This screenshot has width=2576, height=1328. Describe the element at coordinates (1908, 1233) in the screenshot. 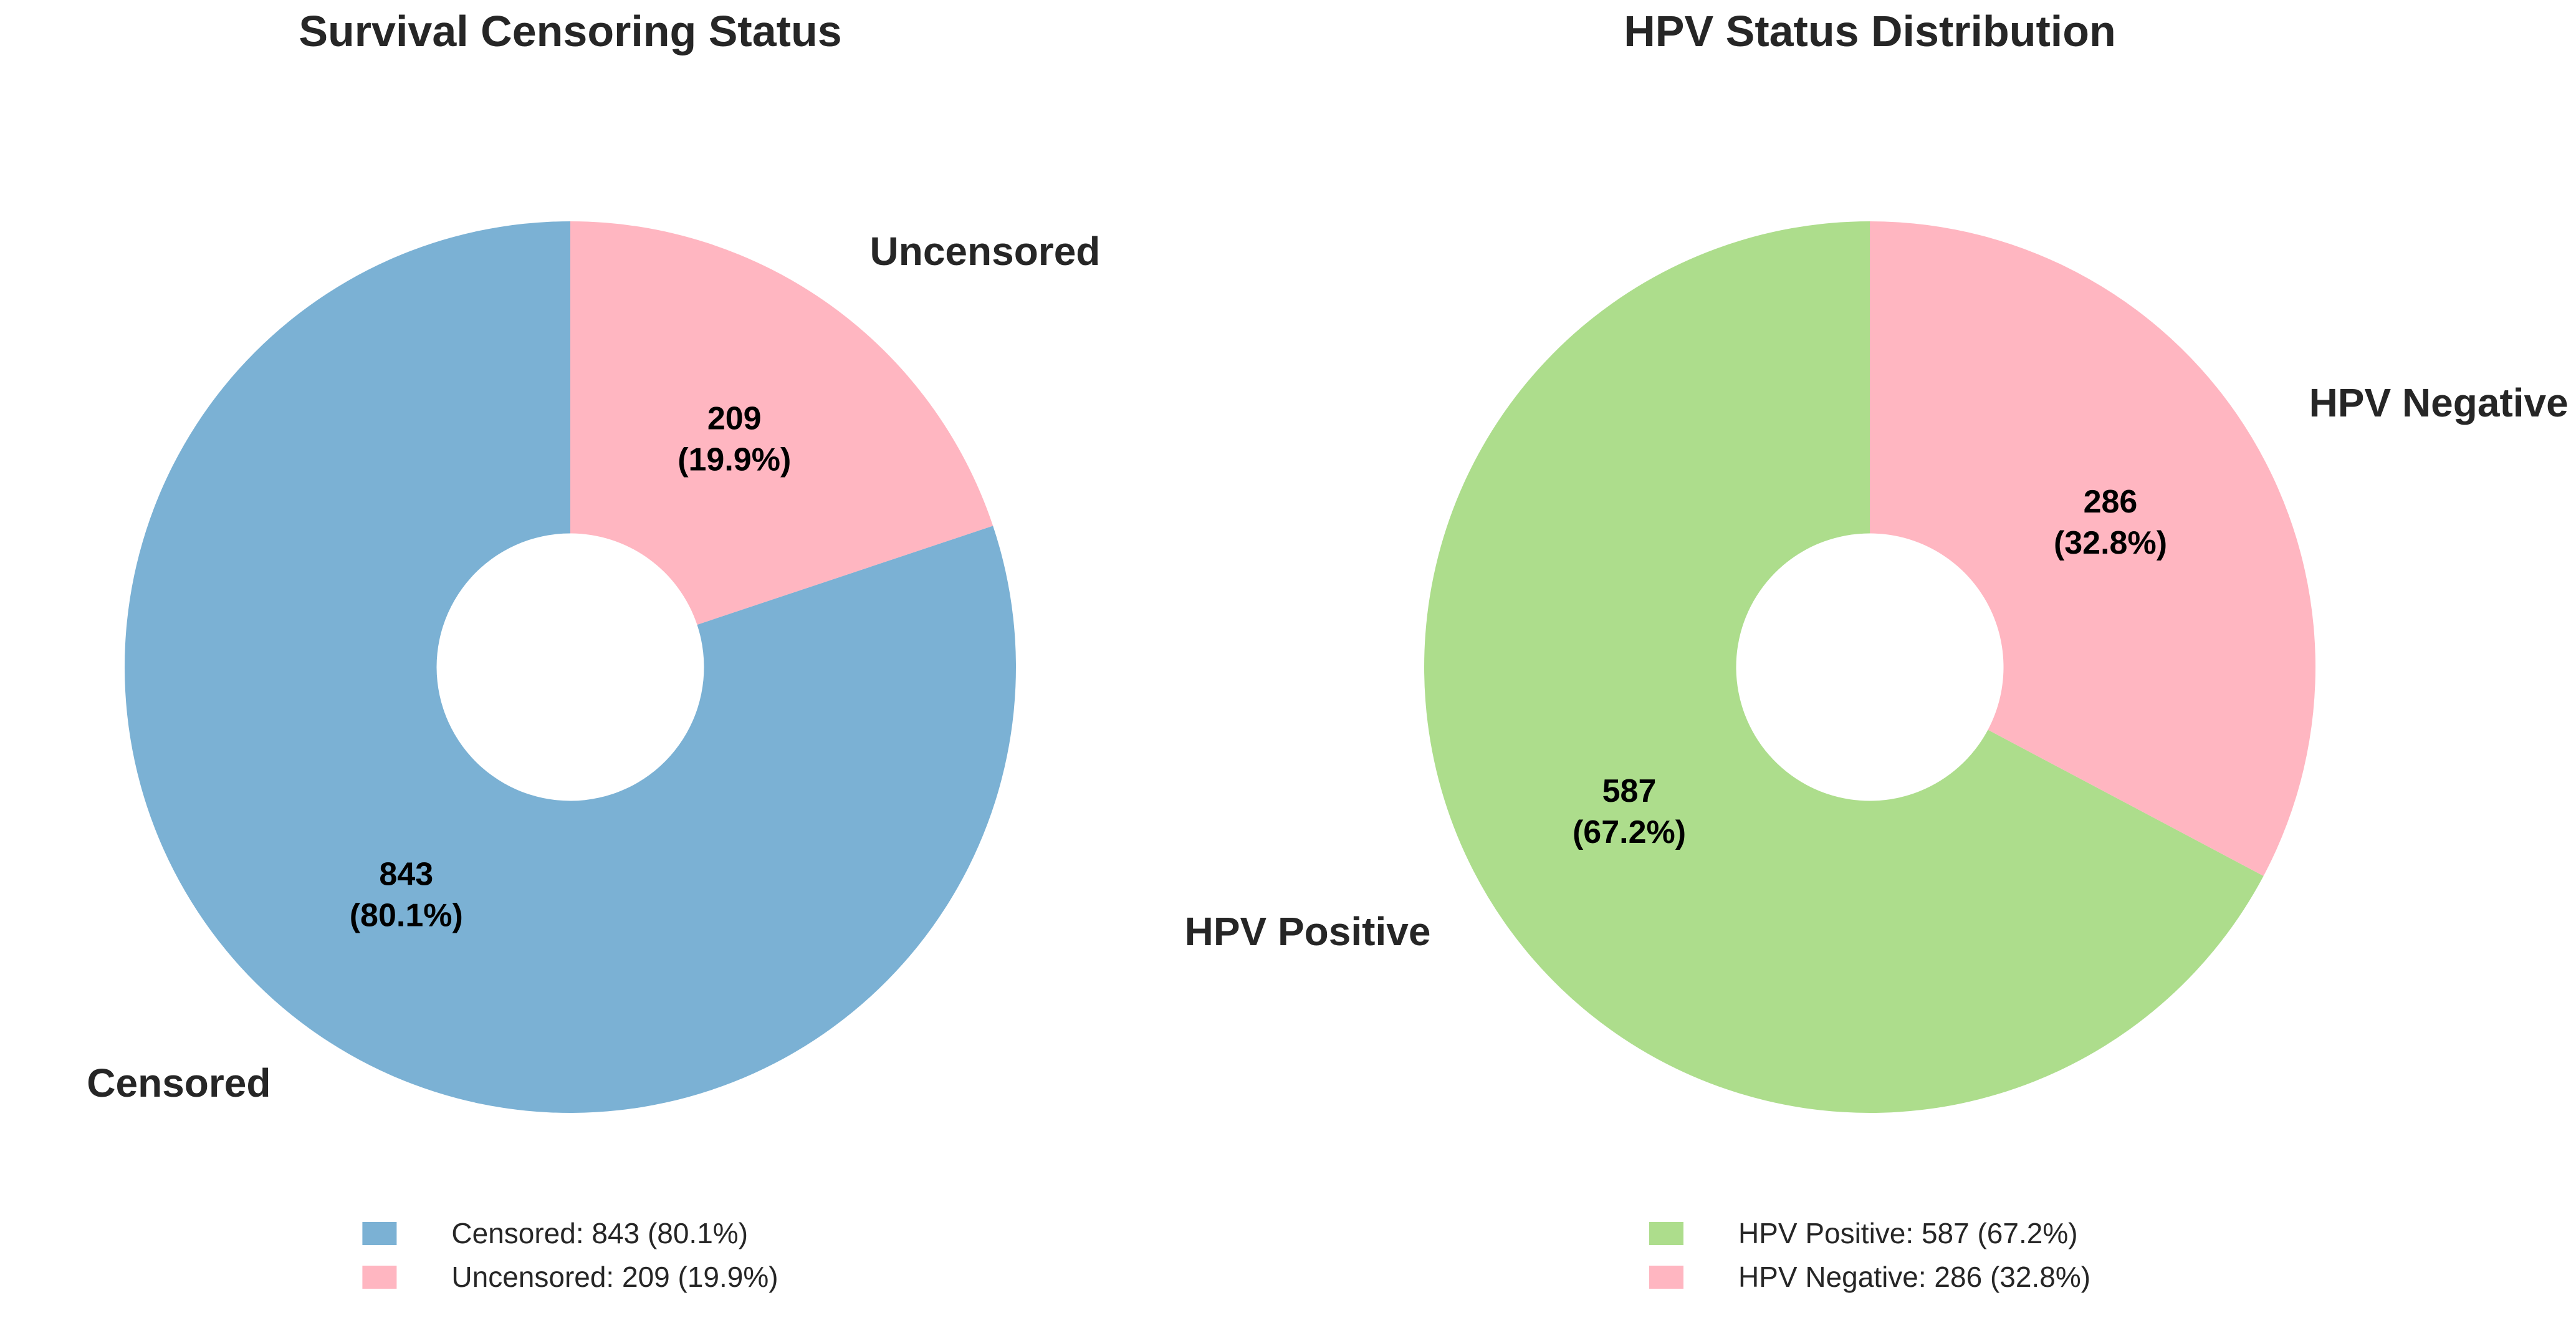

I see `legend-label-hpv-positive: HPV Positive: 587 (67.2%)` at that location.